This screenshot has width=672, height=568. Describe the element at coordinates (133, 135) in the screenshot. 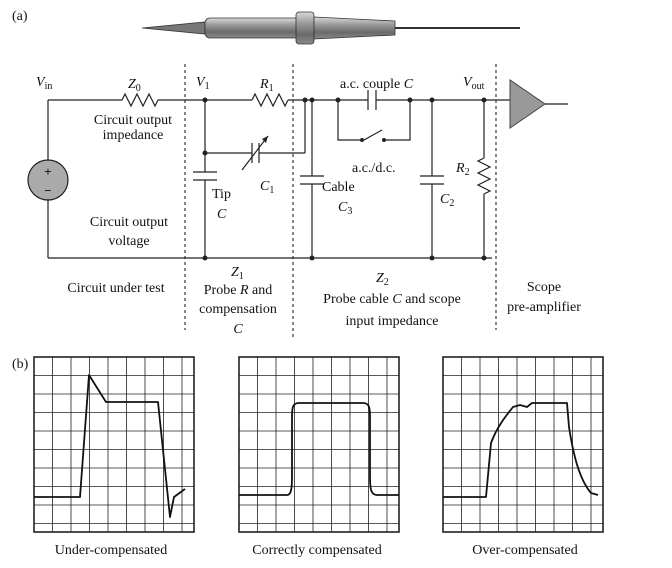

I see `circuit-output-impedance-line2: impedance` at that location.